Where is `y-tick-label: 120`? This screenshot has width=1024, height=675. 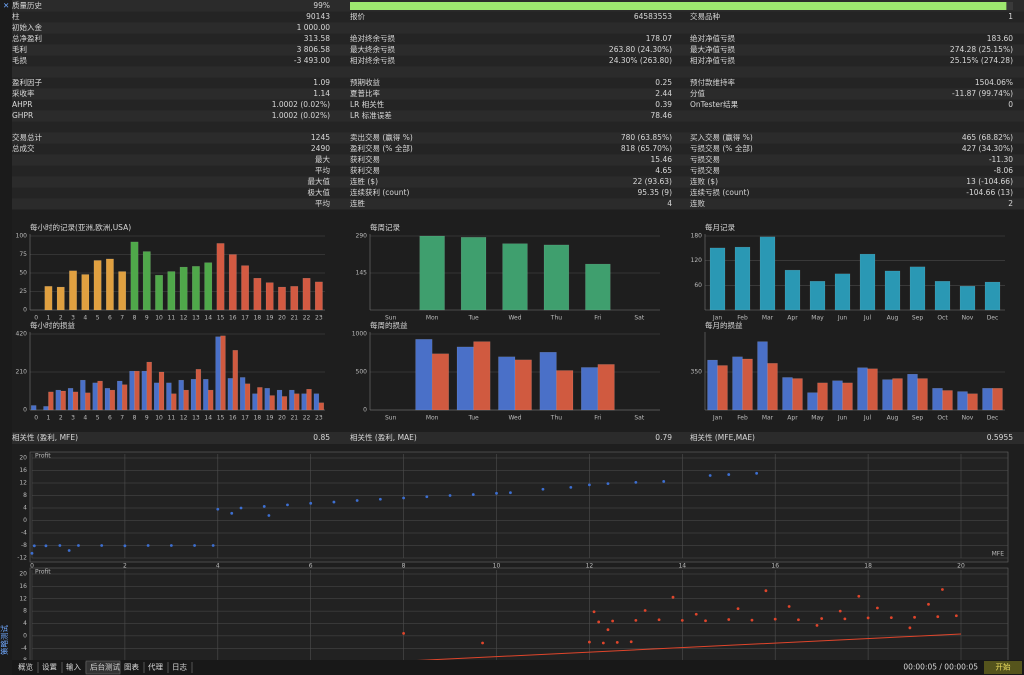
y-tick-label: 120 is located at coordinates (697, 260).